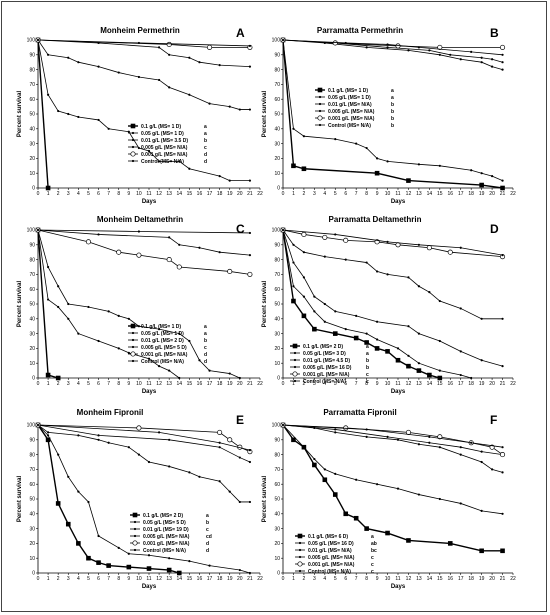 Image resolution: width=550 pixels, height=615 pixels. I want to click on y-tick-label: 70, so click(32, 470).